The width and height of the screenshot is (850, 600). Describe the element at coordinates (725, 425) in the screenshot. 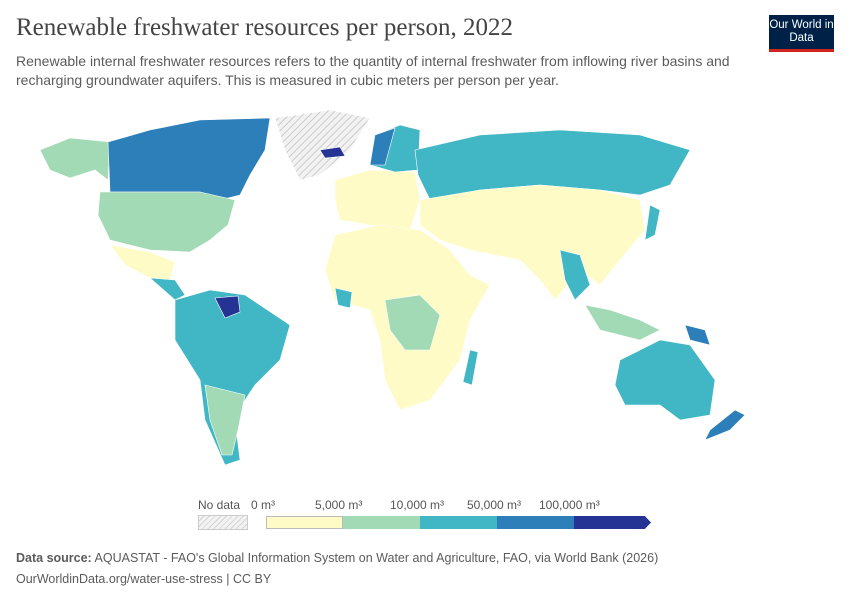

I see `country-new-zealand` at that location.